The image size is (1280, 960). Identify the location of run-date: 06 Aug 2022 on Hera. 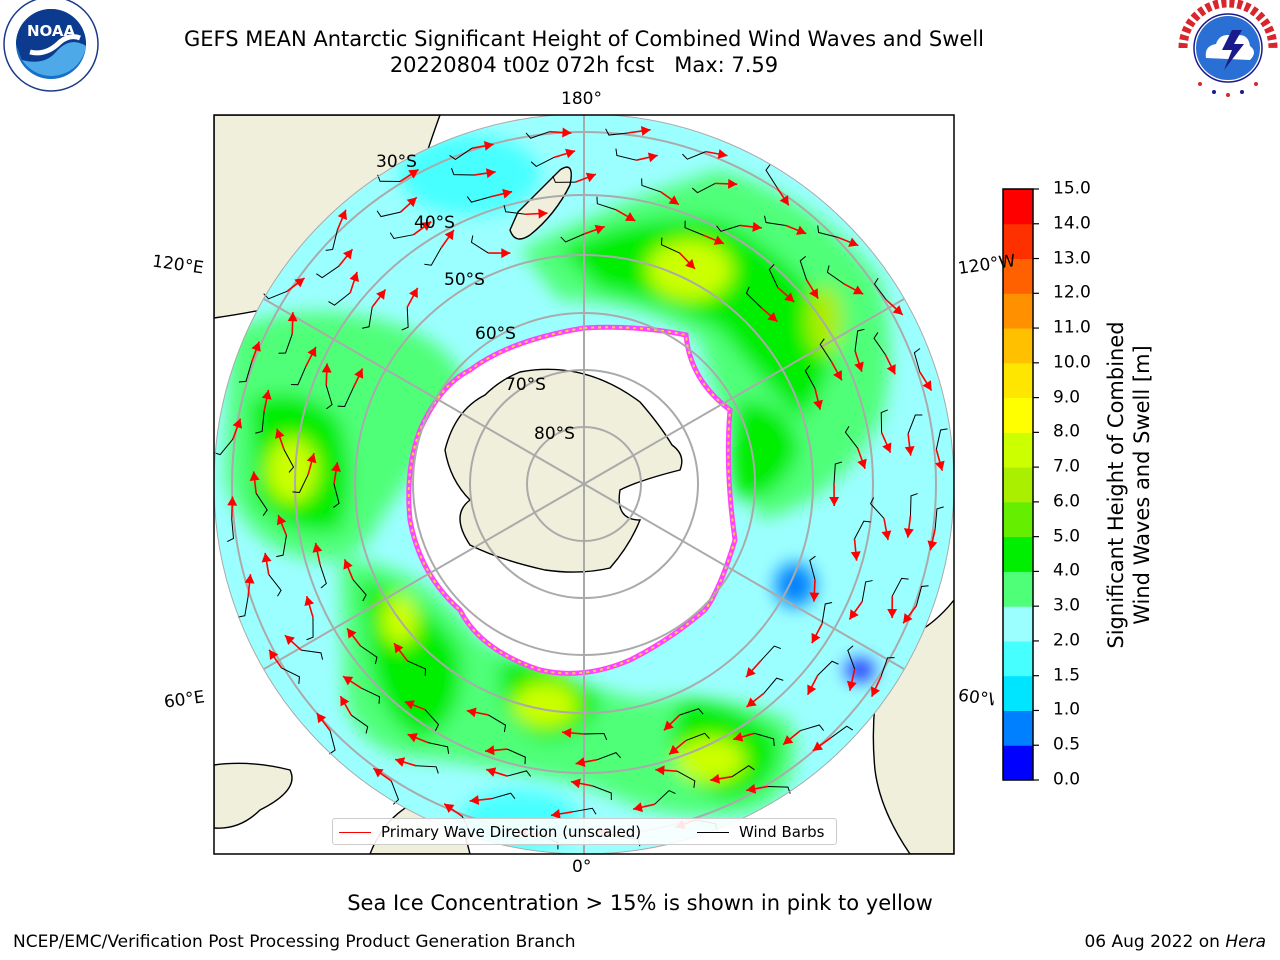
(1175, 942).